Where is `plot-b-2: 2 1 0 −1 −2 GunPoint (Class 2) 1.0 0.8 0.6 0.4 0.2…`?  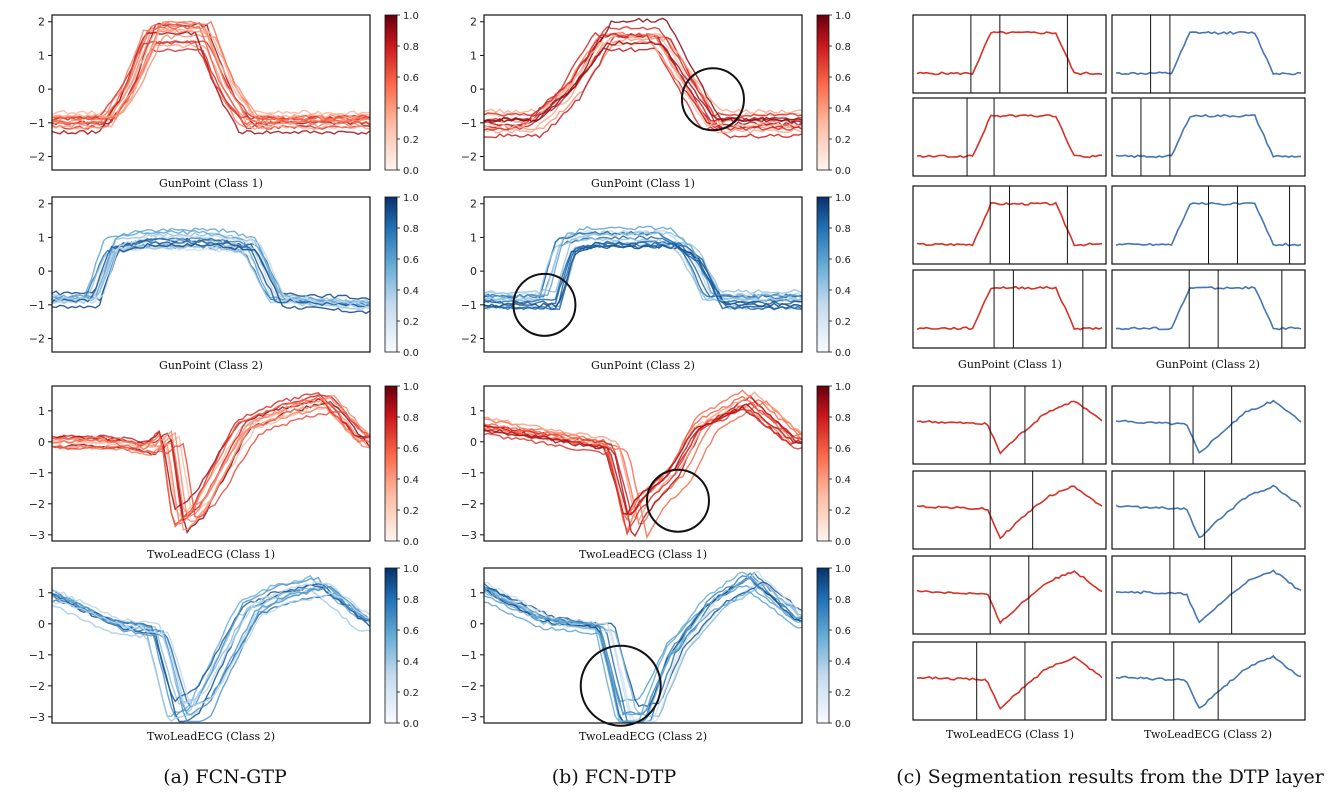 plot-b-2: 2 1 0 −1 −2 GunPoint (Class 2) 1.0 0.8 0.6 0.4 0.2… is located at coordinates (656, 282).